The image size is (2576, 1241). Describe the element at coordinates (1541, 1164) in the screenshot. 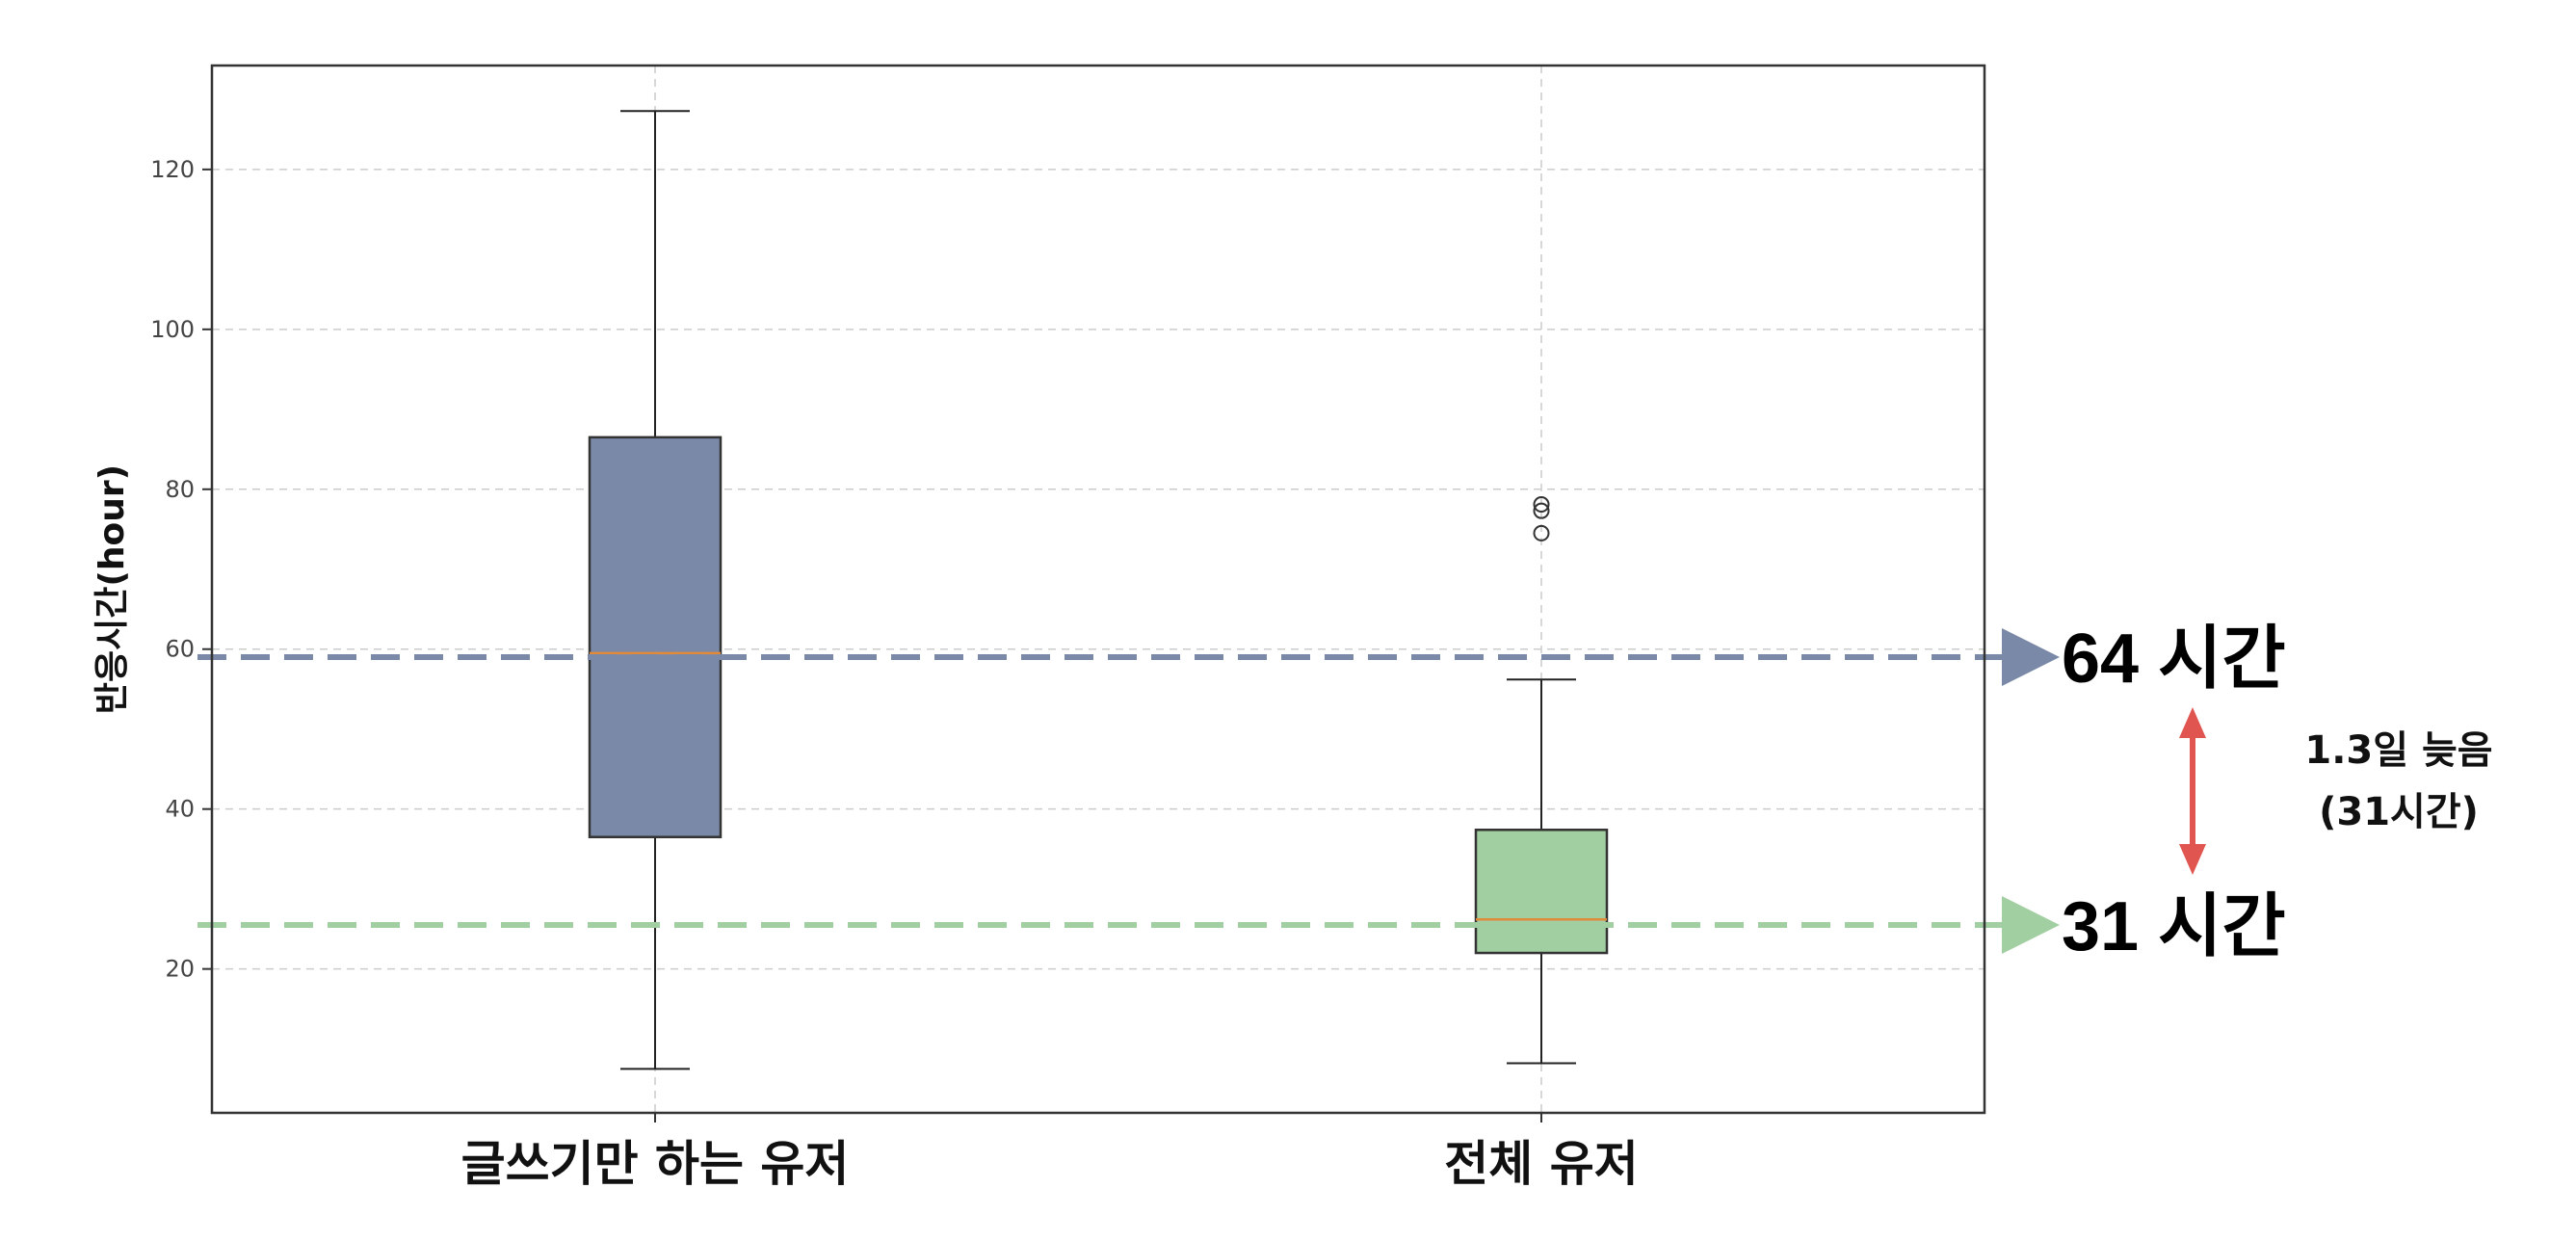

I see `x-tick-label: 전체 유저` at that location.